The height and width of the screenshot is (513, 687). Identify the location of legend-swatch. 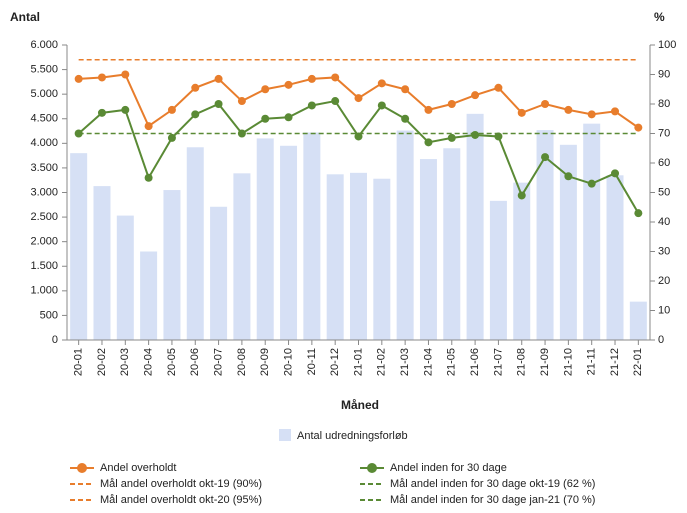
(285, 435).